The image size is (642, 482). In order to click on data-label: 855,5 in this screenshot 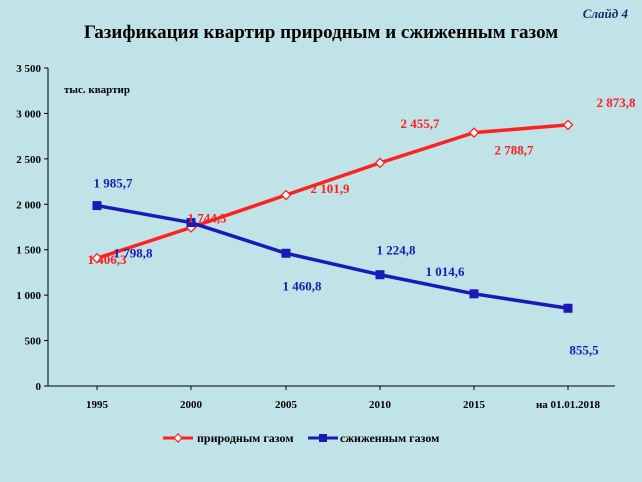, I will do `click(584, 349)`.